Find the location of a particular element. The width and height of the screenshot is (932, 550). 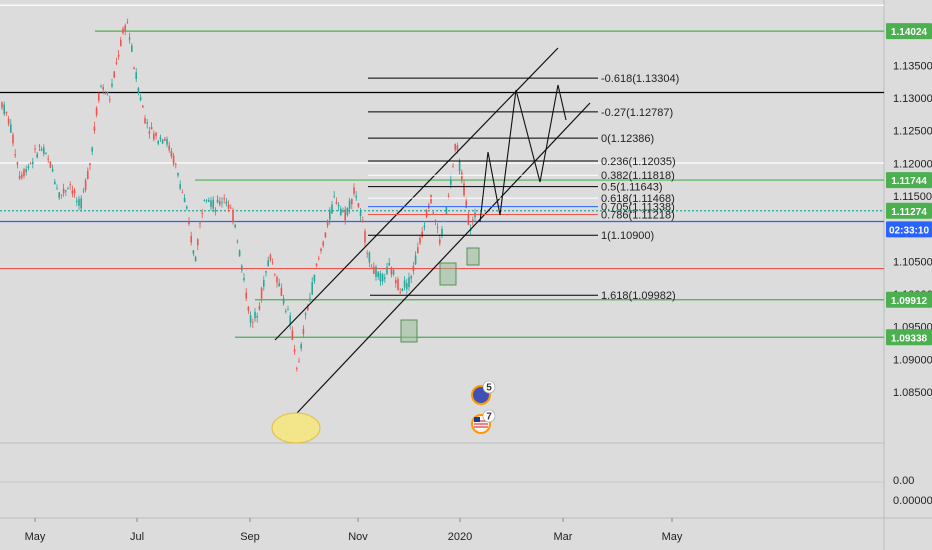

y-tick-label: 1.11500 is located at coordinates (912, 197).